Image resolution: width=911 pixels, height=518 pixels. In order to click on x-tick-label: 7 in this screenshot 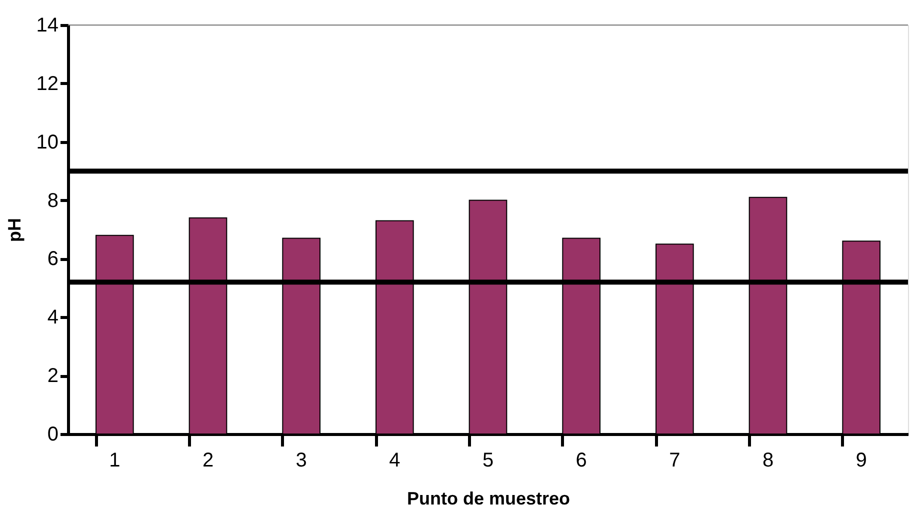, I will do `click(674, 461)`.